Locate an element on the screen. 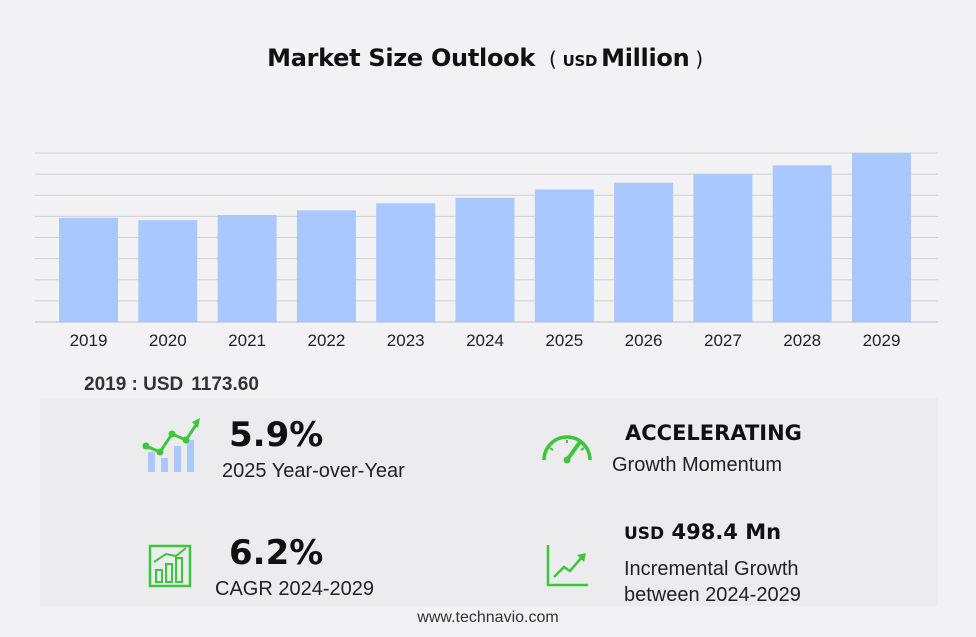  speedometer-icon is located at coordinates (567, 449).